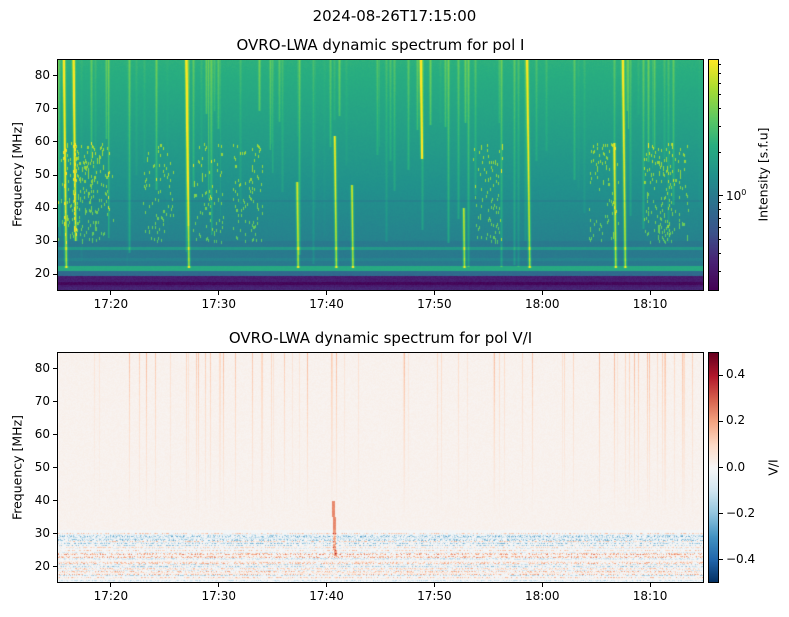 This screenshot has width=789, height=617. I want to click on vi-colorbar-gradient, so click(713, 467).